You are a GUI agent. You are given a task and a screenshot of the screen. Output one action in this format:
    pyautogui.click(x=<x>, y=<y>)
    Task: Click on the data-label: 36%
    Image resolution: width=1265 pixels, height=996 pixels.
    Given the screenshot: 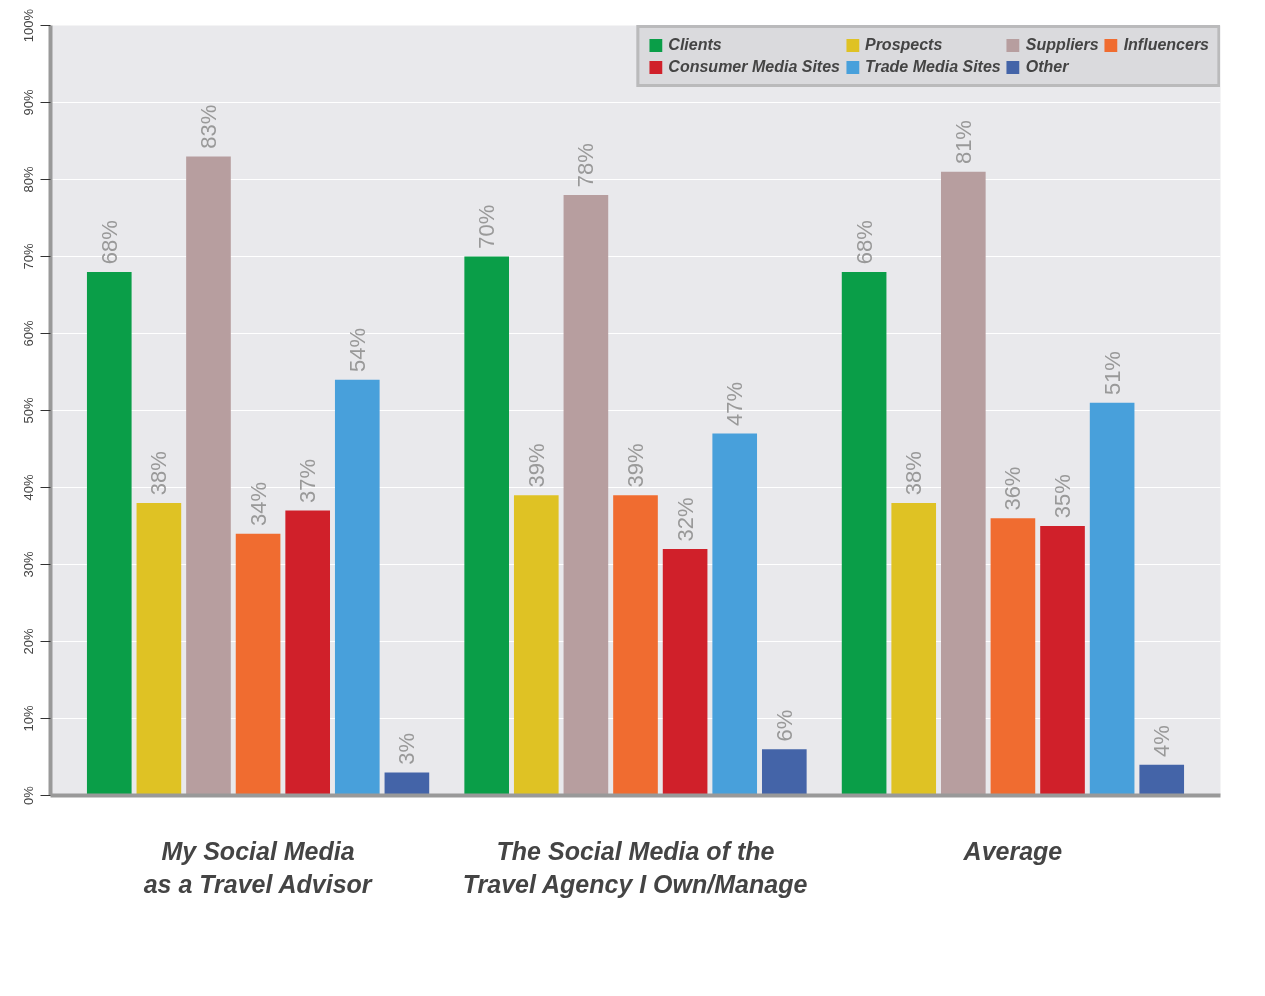 What is the action you would take?
    pyautogui.click(x=1013, y=488)
    